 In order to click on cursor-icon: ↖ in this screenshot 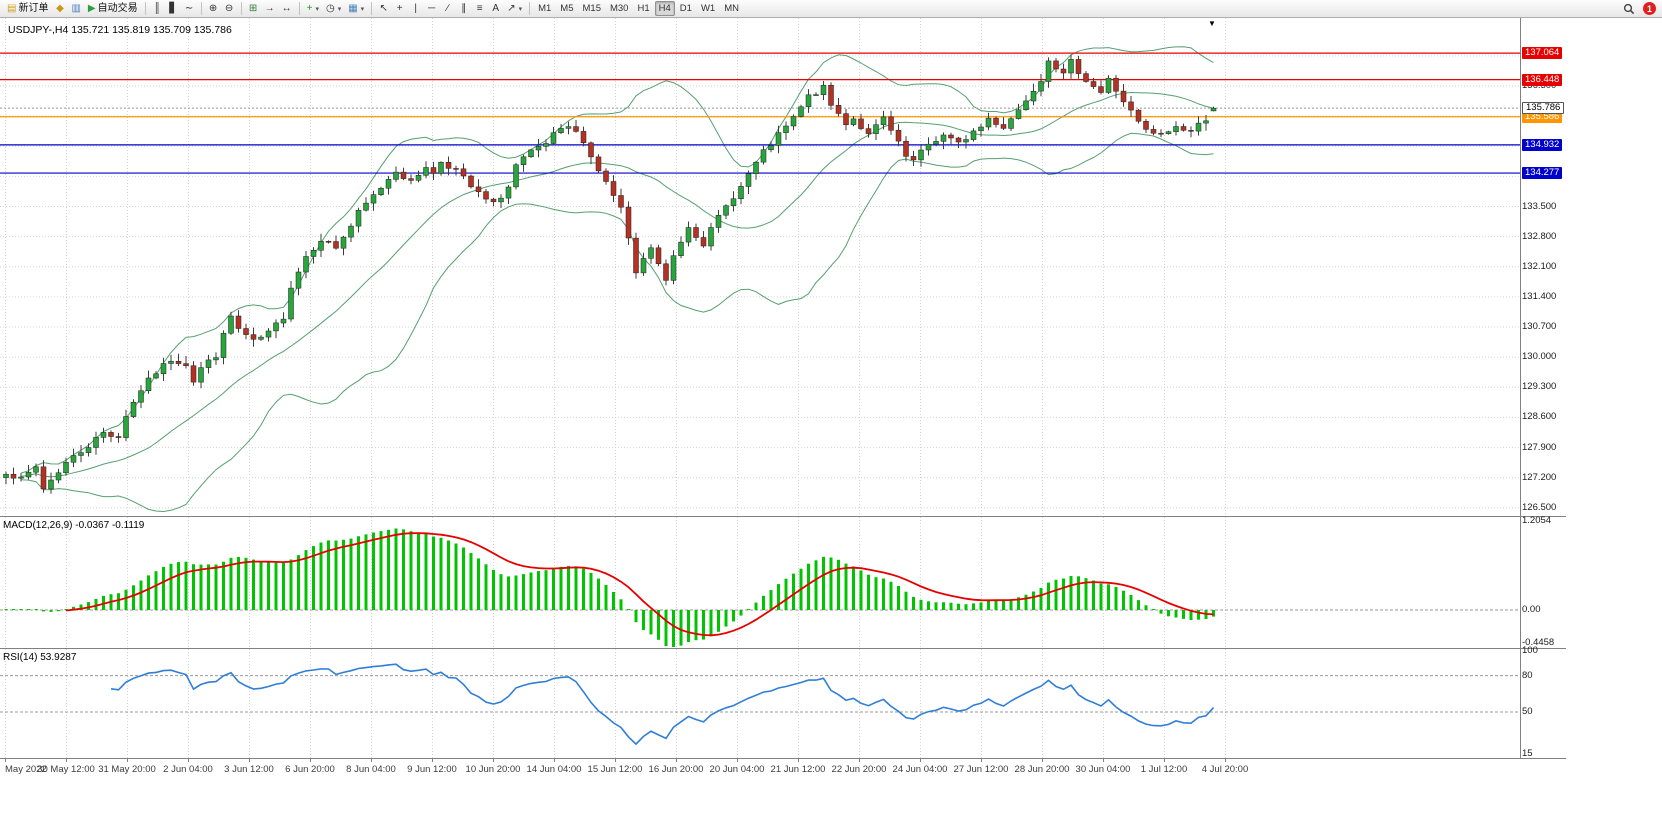, I will do `click(383, 8)`.